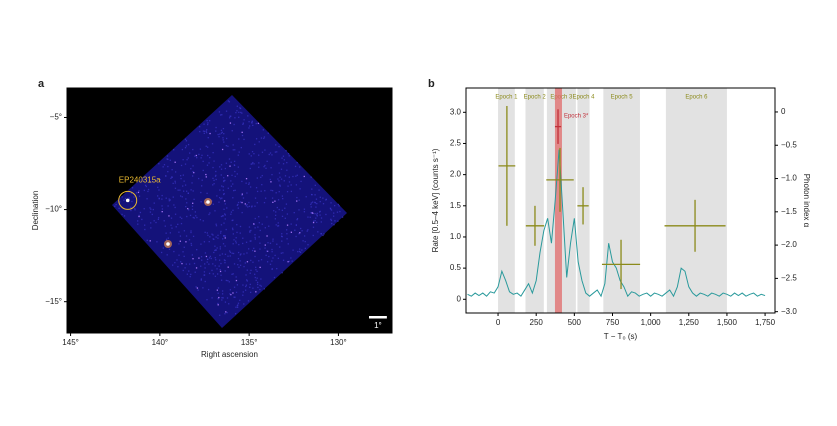  What do you see at coordinates (456, 174) in the screenshot?
I see `y-tick-label: 2.0` at bounding box center [456, 174].